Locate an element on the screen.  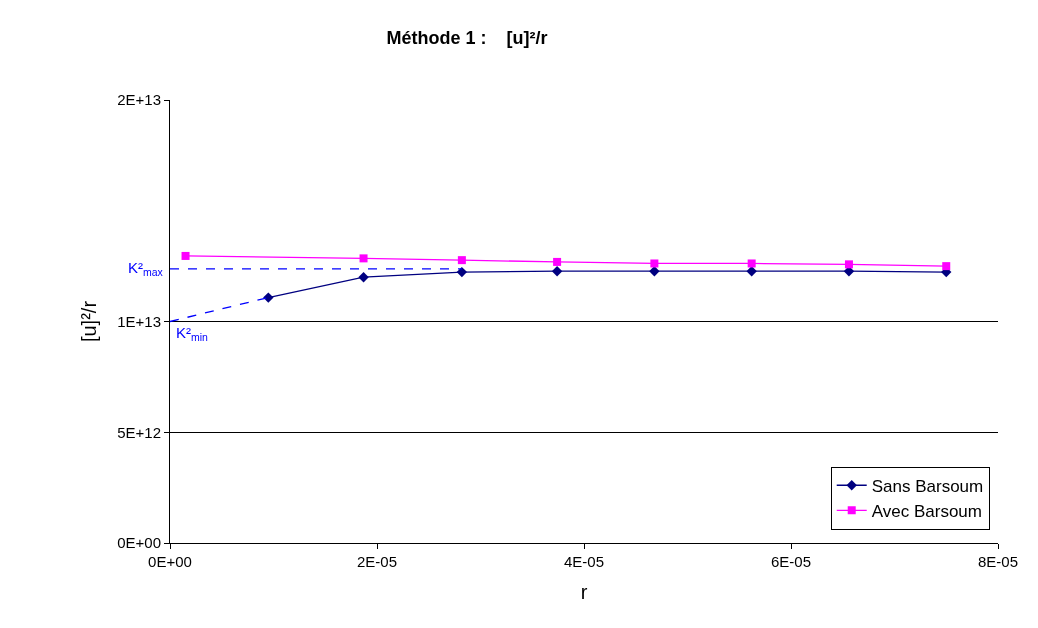
x-tick-label: 4E-05 is located at coordinates (584, 561).